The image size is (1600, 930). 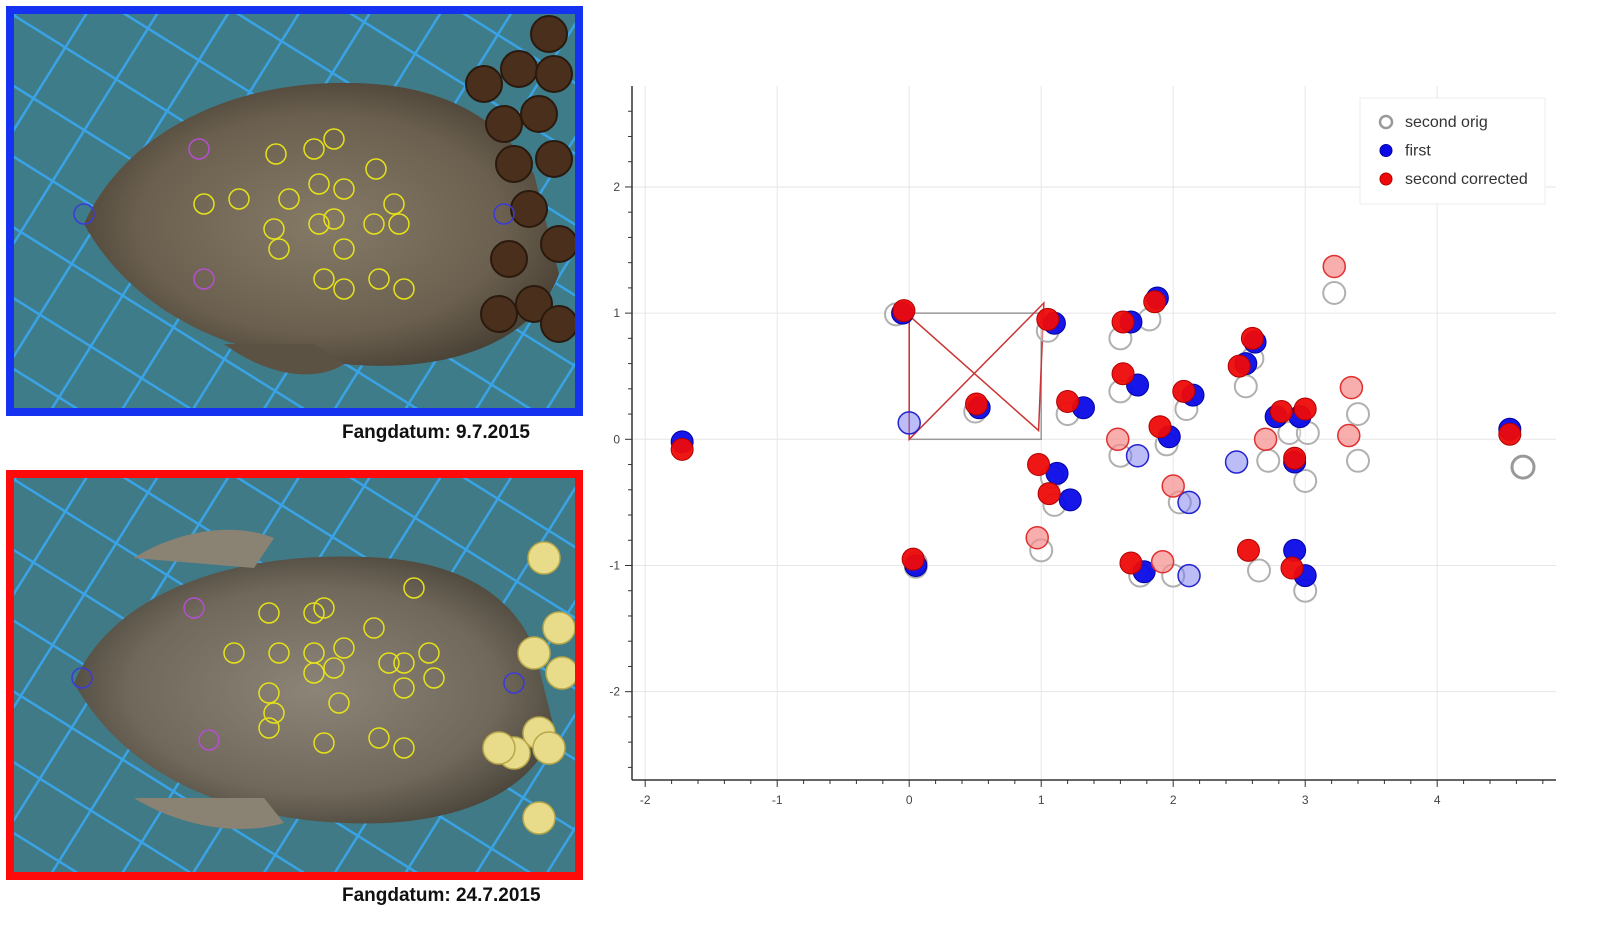 I want to click on corrected-reference-square, so click(x=976, y=371).